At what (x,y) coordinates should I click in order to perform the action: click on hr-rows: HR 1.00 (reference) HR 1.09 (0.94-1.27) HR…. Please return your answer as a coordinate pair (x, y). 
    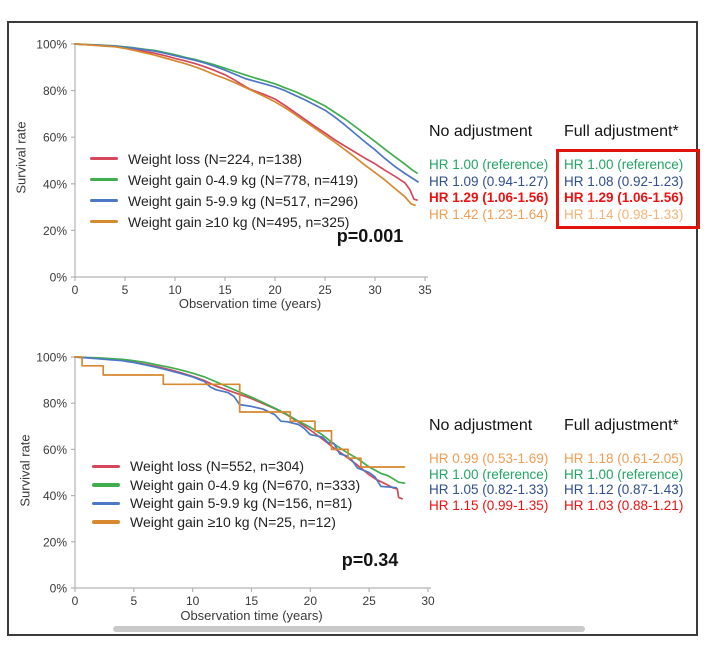
    Looking at the image, I should click on (488, 190).